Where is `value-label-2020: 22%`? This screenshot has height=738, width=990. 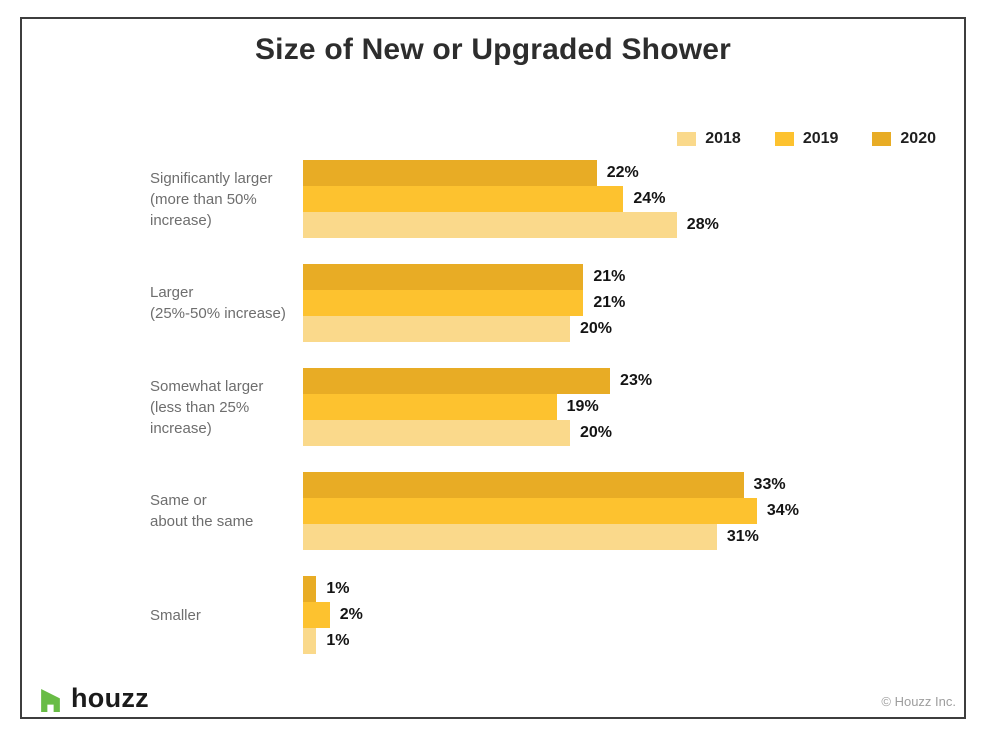 value-label-2020: 22% is located at coordinates (622, 172).